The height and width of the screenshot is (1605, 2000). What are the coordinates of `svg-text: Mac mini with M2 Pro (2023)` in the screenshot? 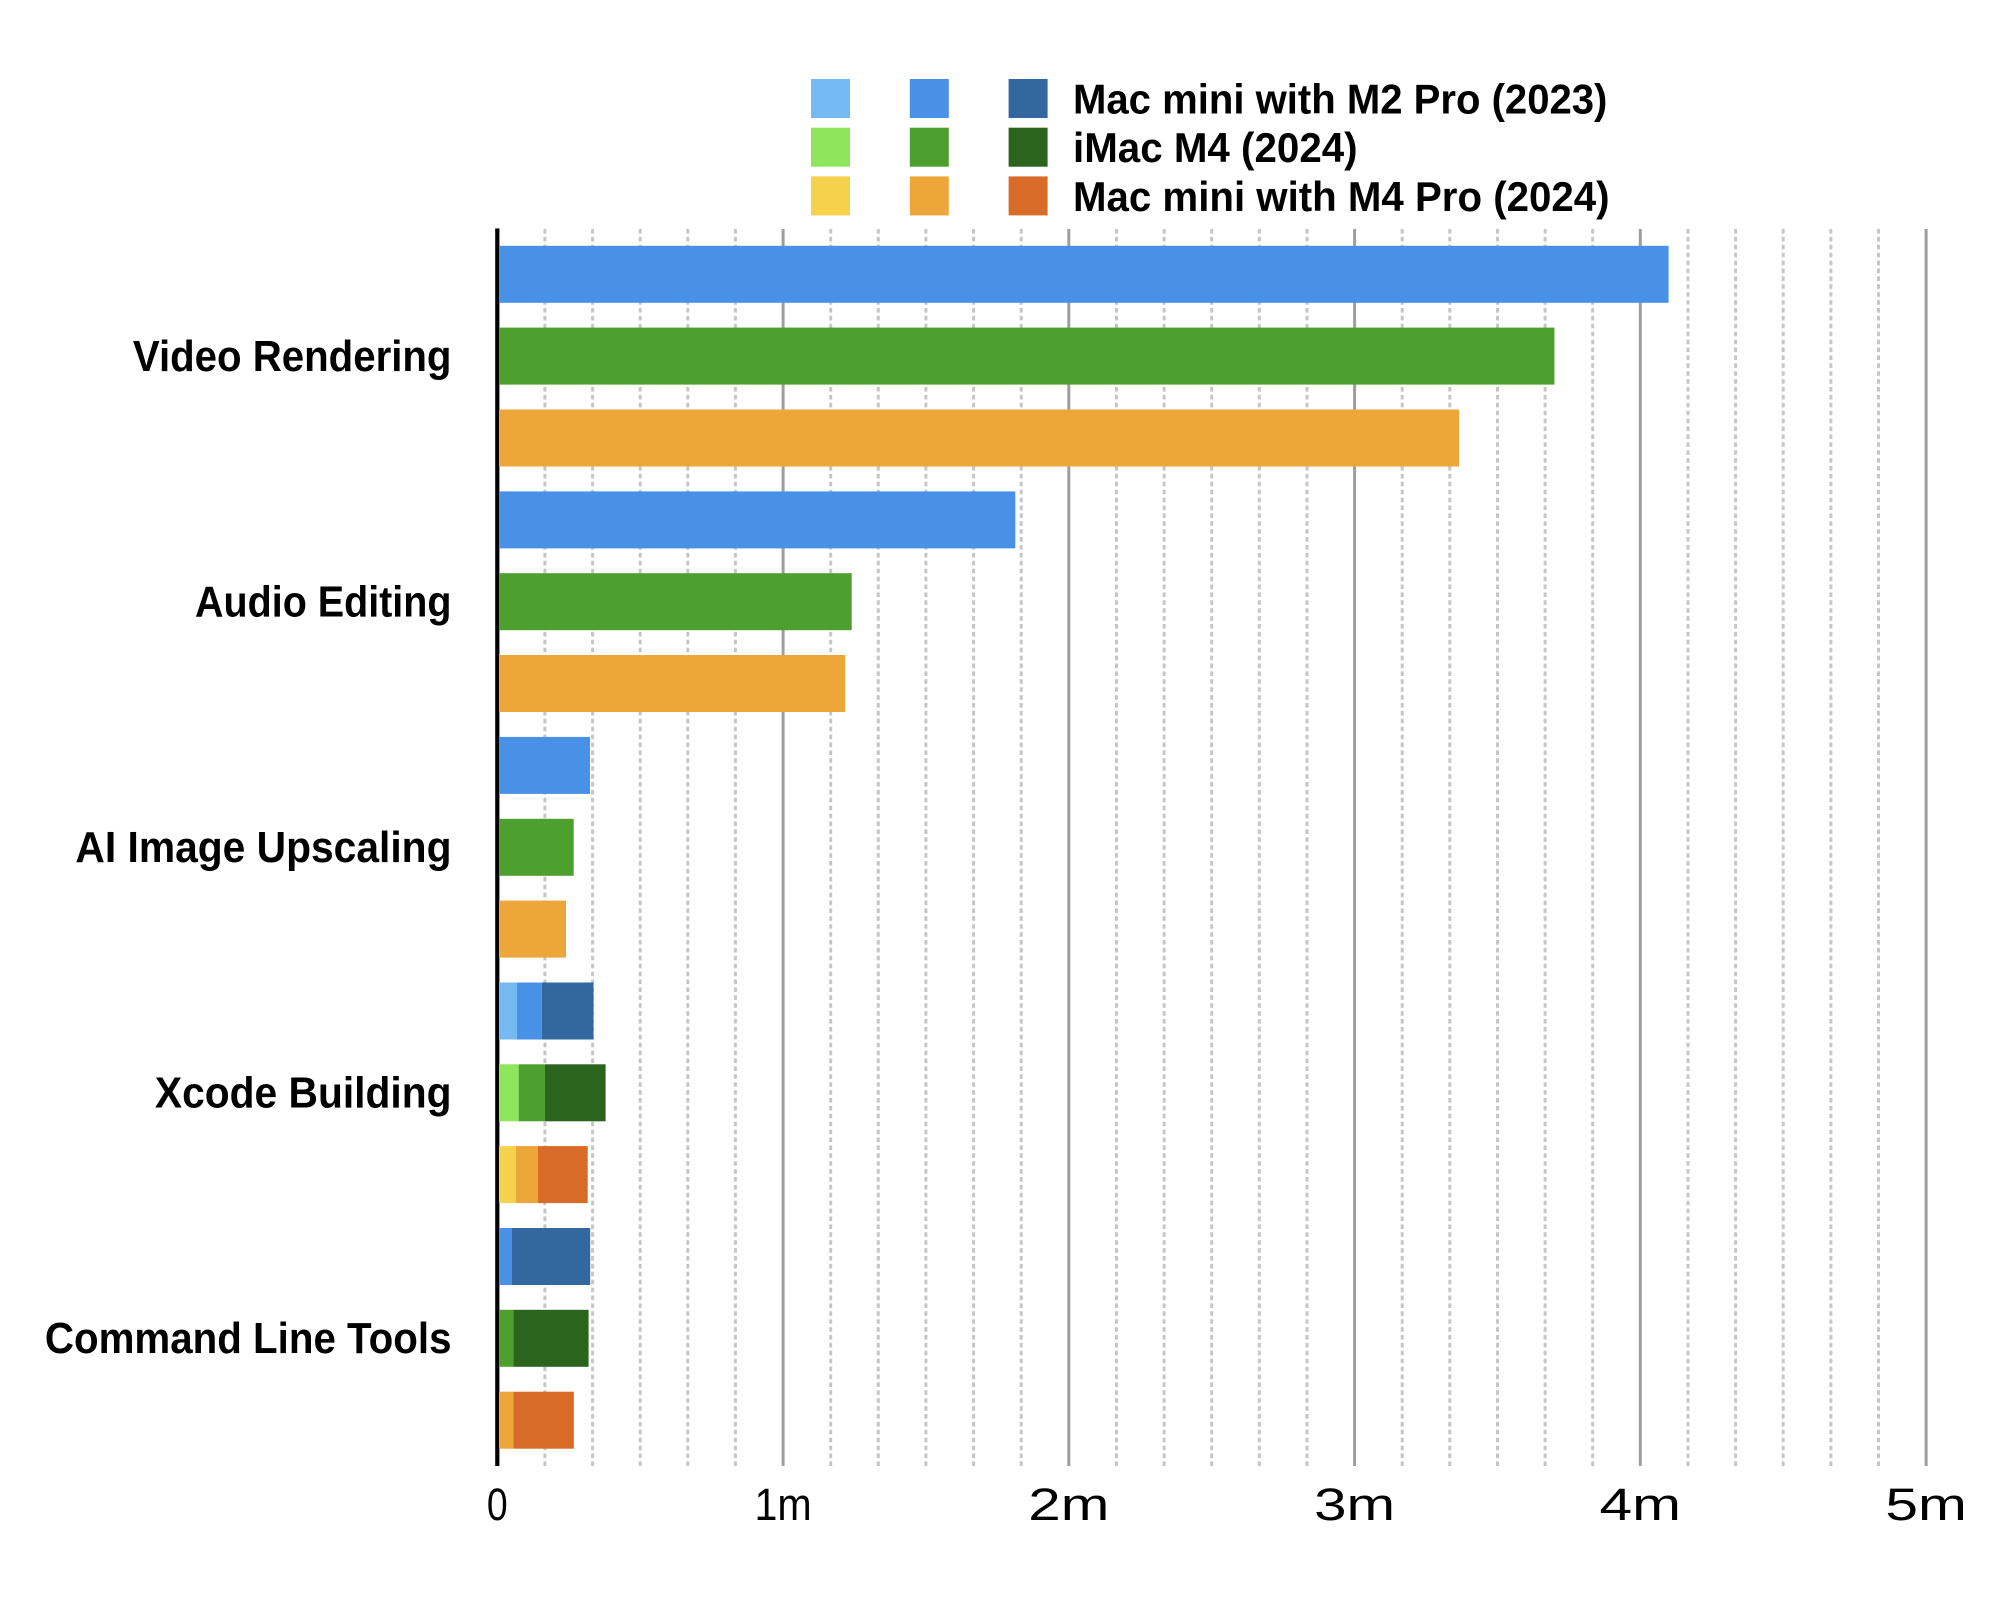 It's located at (1340, 99).